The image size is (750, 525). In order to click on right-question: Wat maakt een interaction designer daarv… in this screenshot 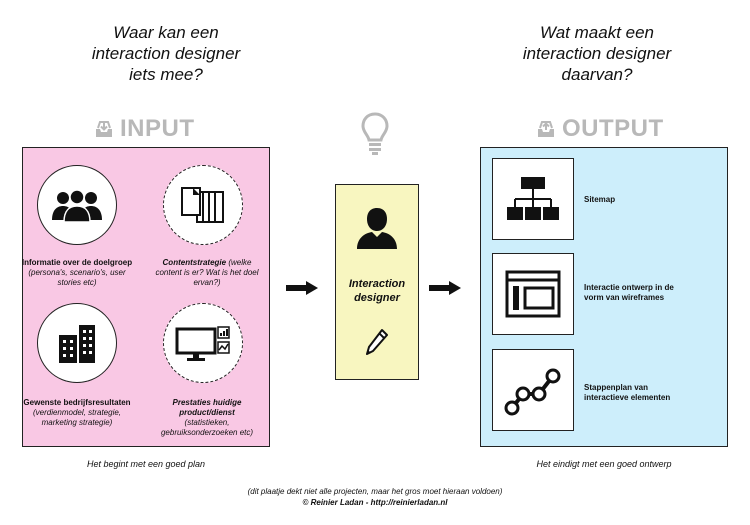, I will do `click(597, 53)`.